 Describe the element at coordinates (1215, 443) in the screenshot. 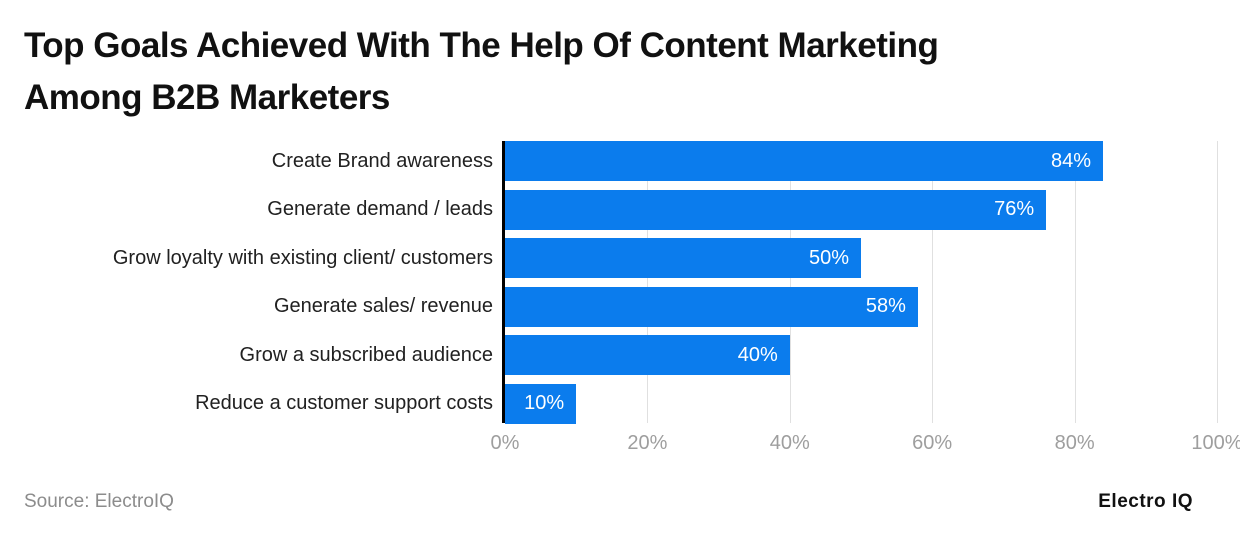

I see `x-tick-label: 100%` at that location.